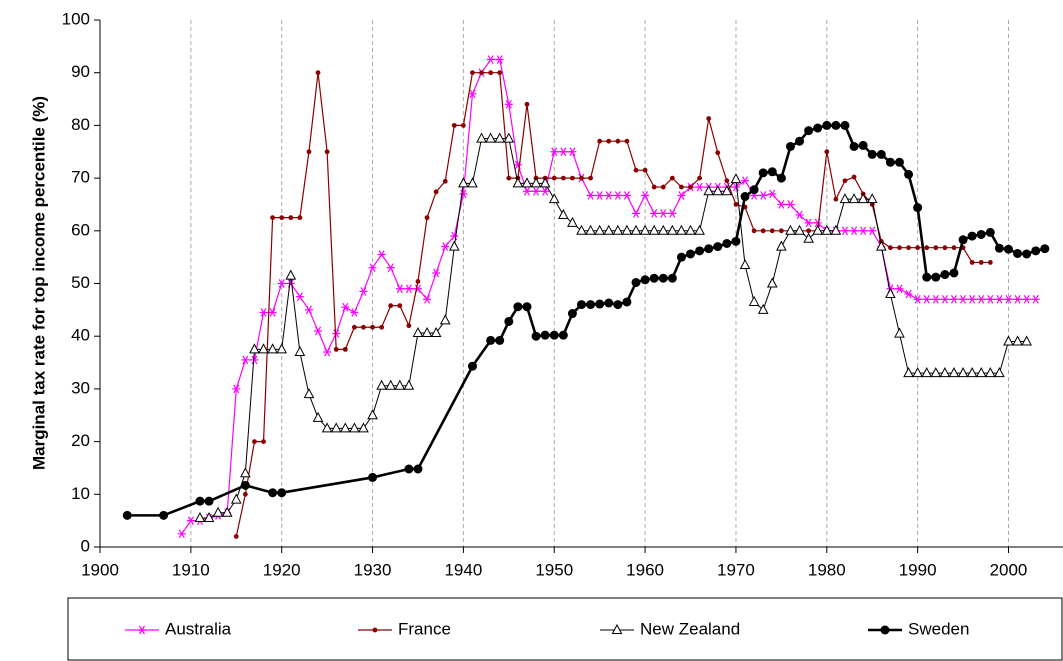 The height and width of the screenshot is (661, 1063). I want to click on legend-label: New Zealand, so click(690, 628).